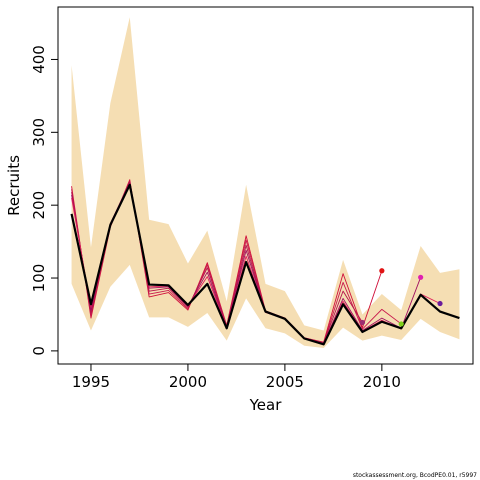  I want to click on terminal-point-2010, so click(382, 271).